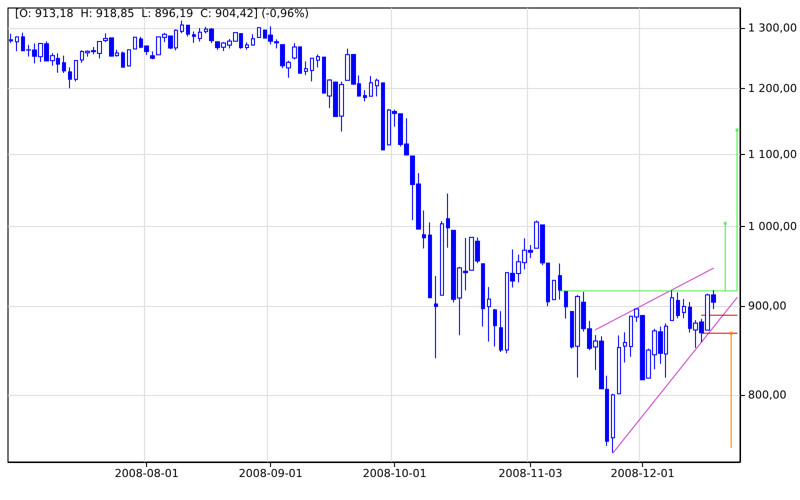 Image resolution: width=800 pixels, height=500 pixels. I want to click on y-tick-label: 900,00, so click(767, 305).